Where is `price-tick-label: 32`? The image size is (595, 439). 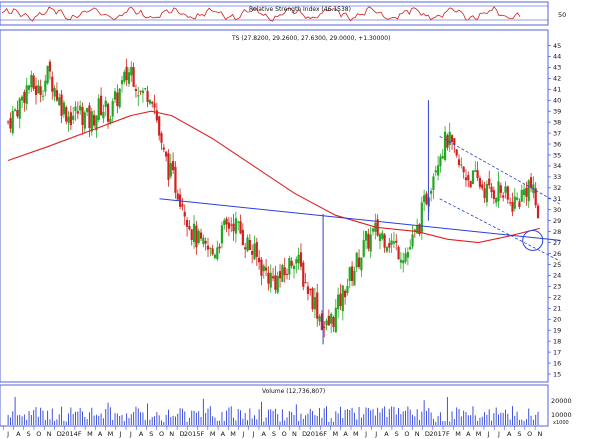 price-tick-label: 32 is located at coordinates (557, 188).